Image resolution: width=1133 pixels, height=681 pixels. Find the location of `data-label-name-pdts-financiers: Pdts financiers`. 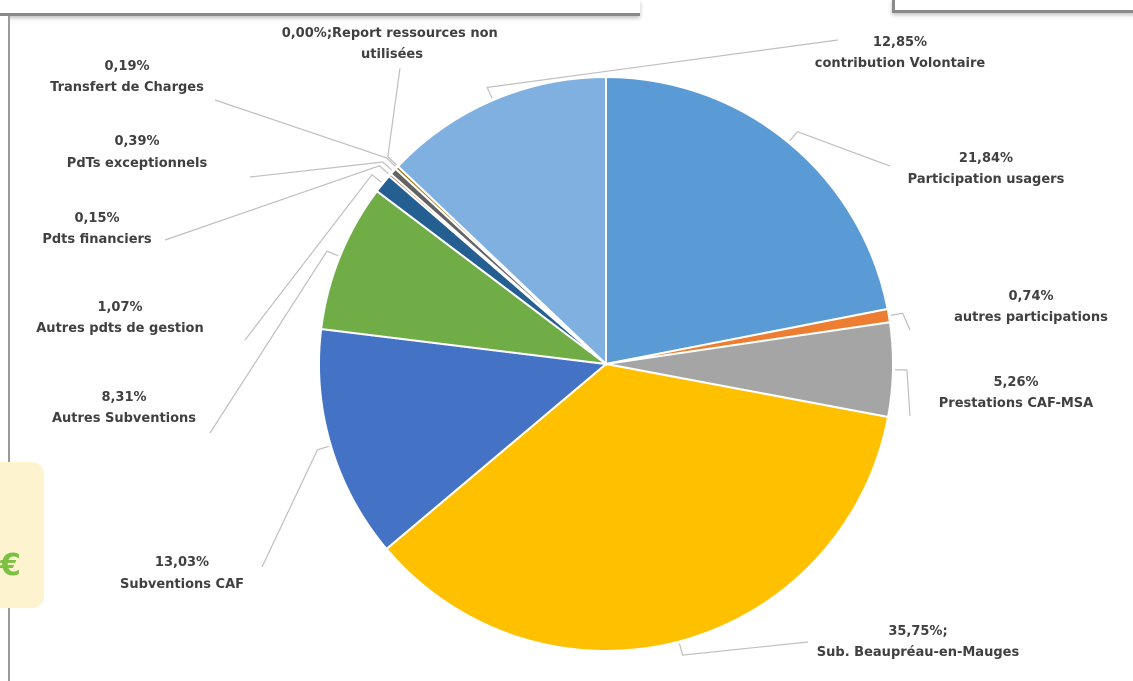

data-label-name-pdts-financiers: Pdts financiers is located at coordinates (97, 239).